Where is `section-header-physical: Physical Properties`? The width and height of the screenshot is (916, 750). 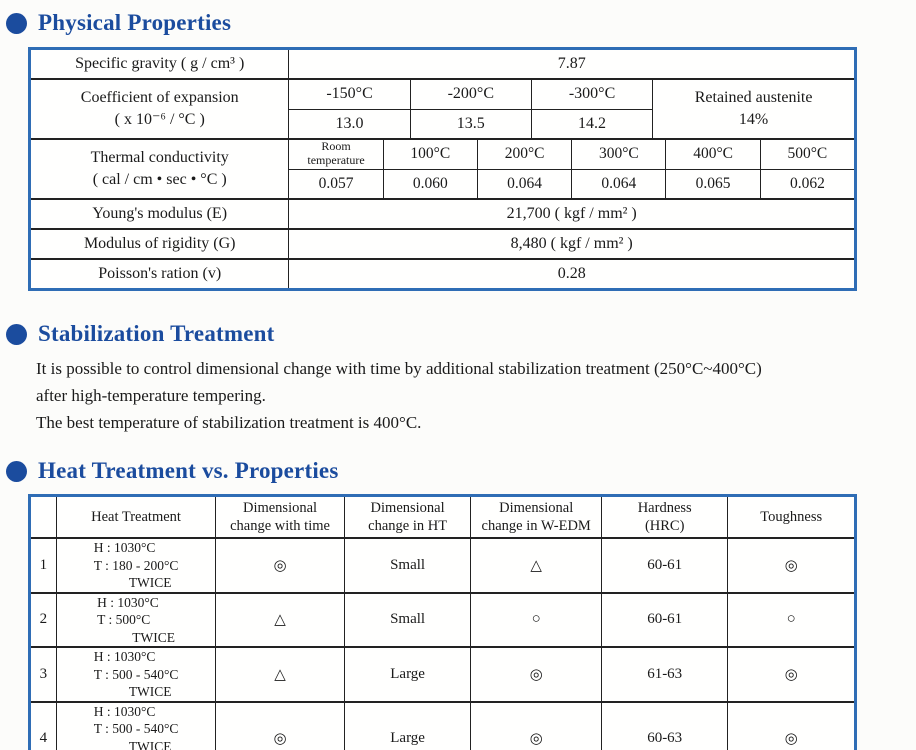
section-header-physical: Physical Properties is located at coordinates (461, 18).